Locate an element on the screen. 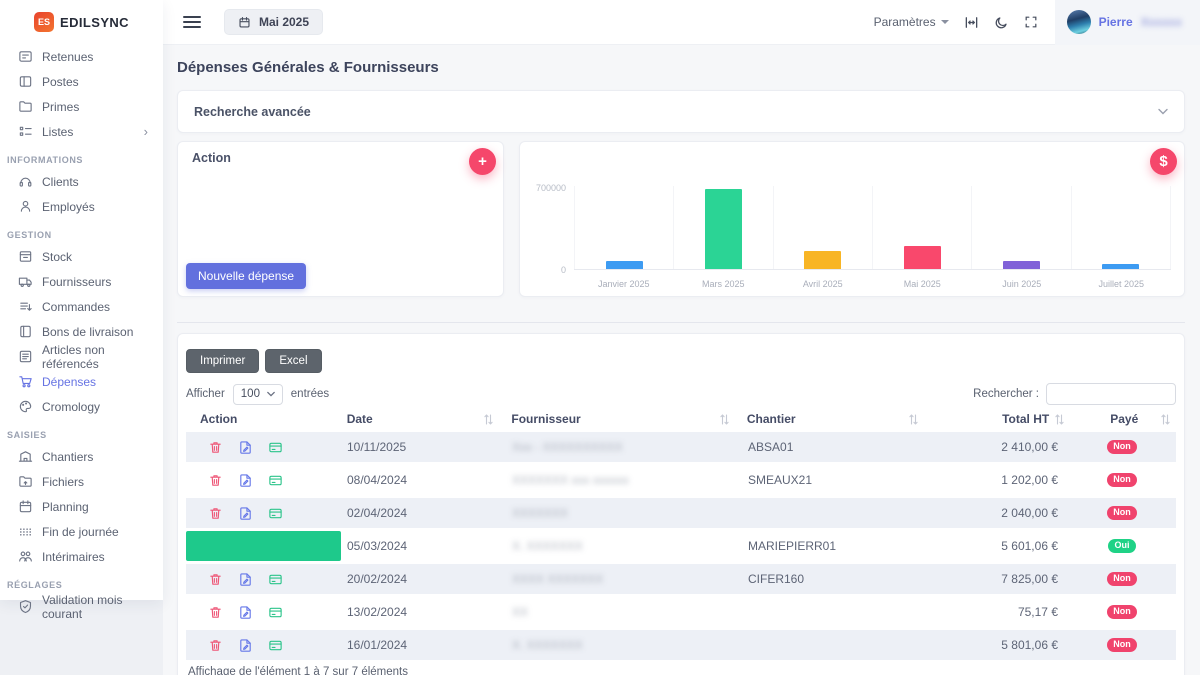 The width and height of the screenshot is (1200, 675). sidebar-item-commandes: Commandes is located at coordinates (81, 306).